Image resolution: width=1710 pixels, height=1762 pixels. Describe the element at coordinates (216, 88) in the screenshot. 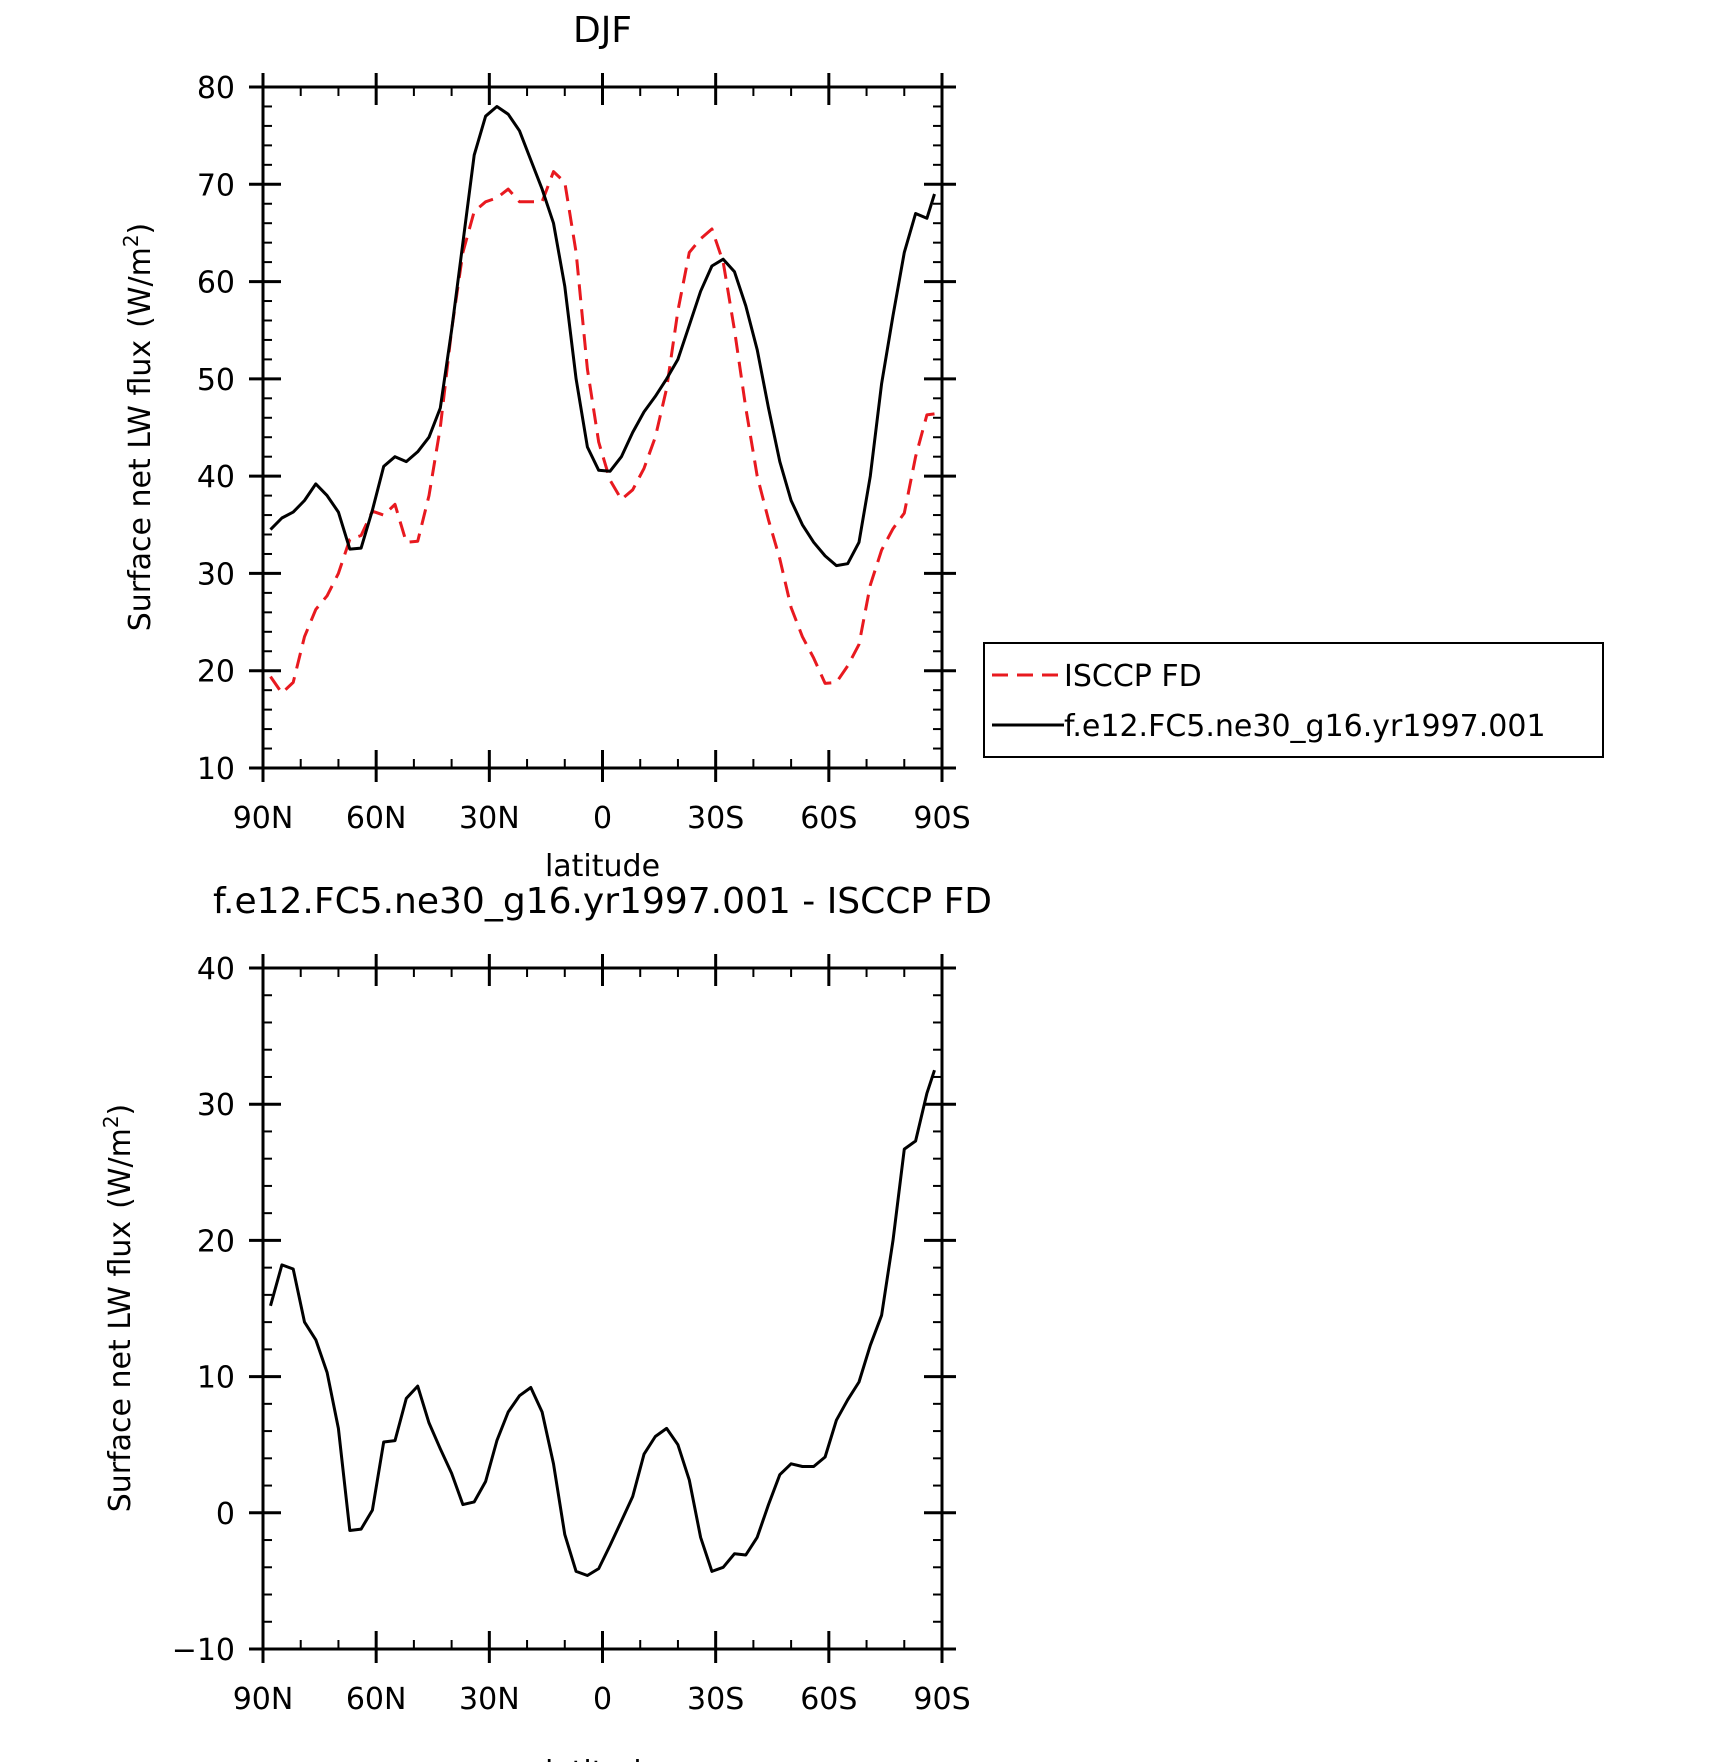

I see `y-tick-label: 80` at that location.